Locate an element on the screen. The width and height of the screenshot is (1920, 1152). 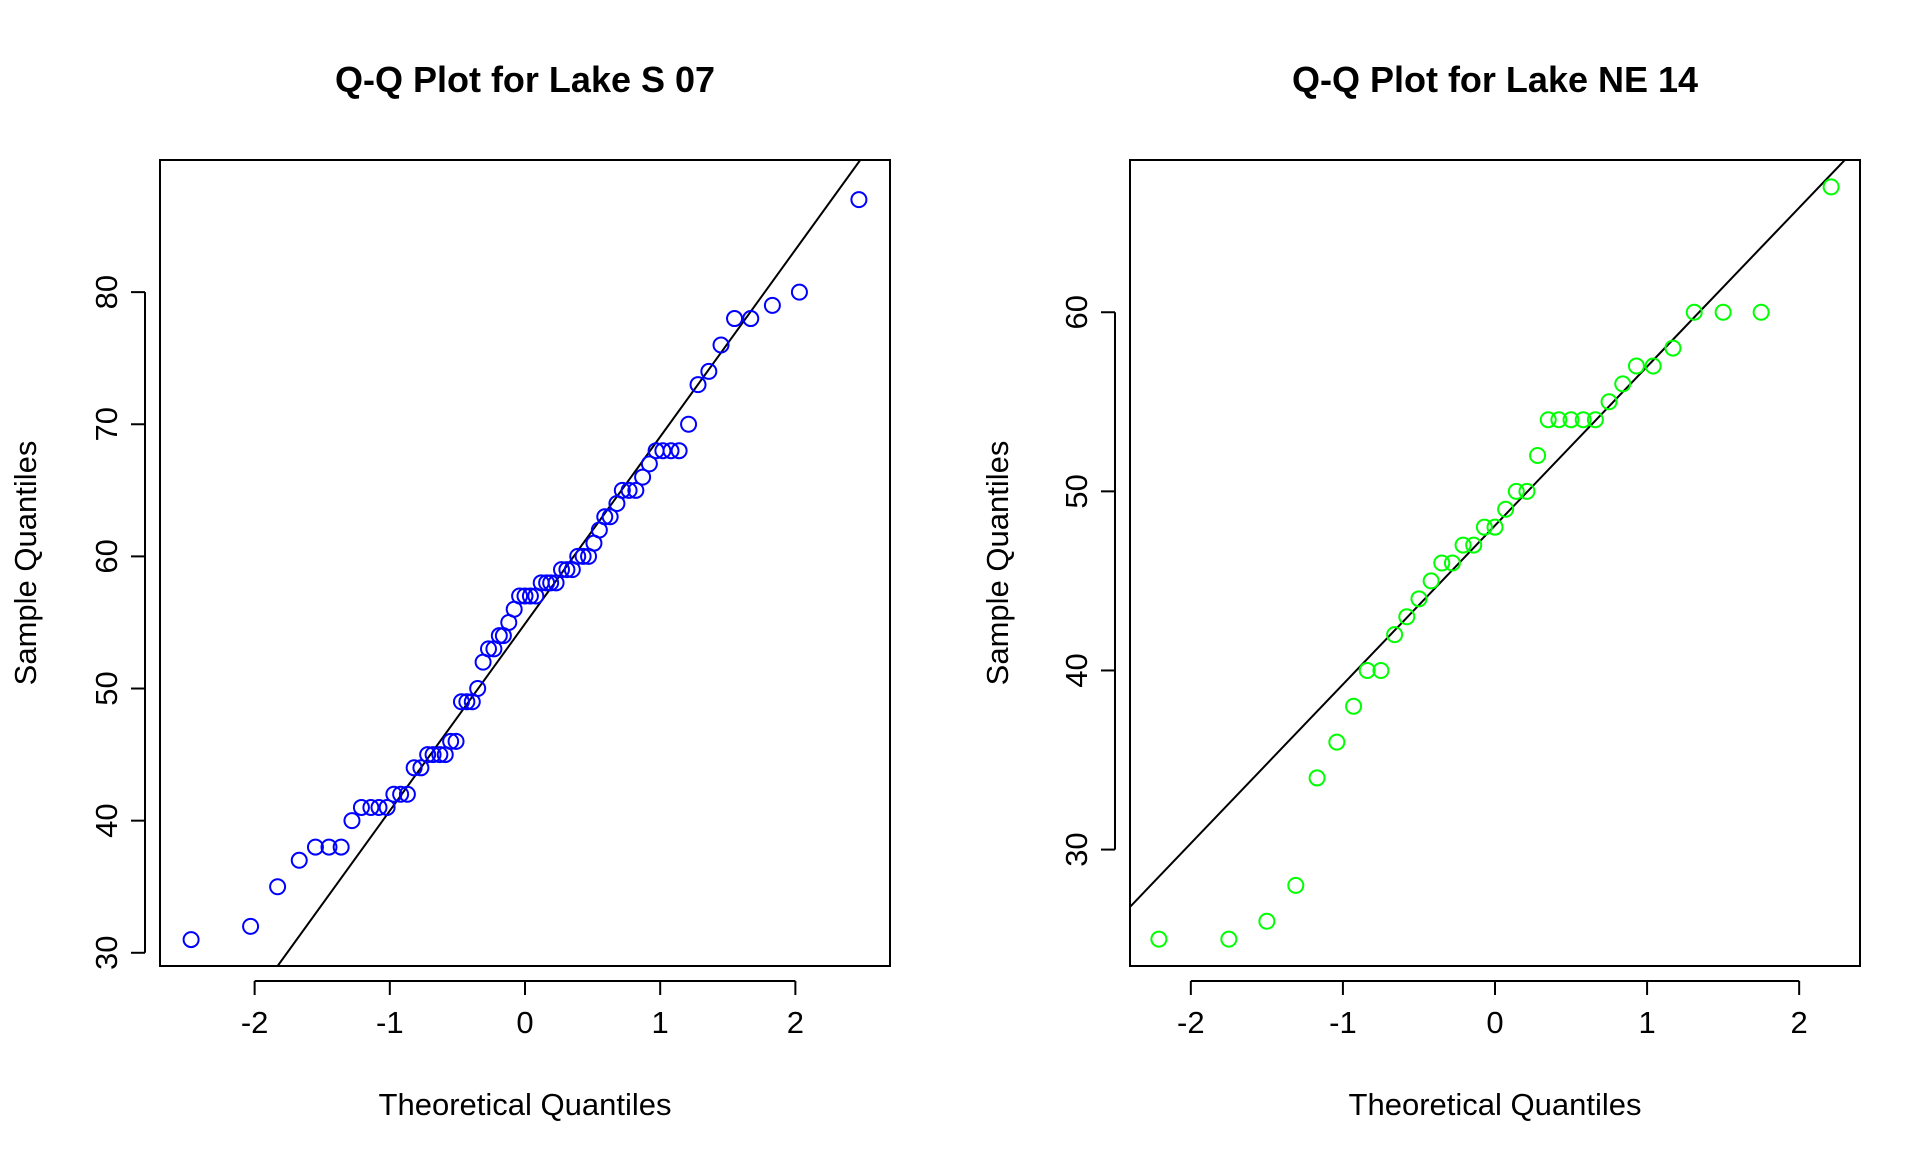
y-tick-label: 70 is located at coordinates (106, 424).